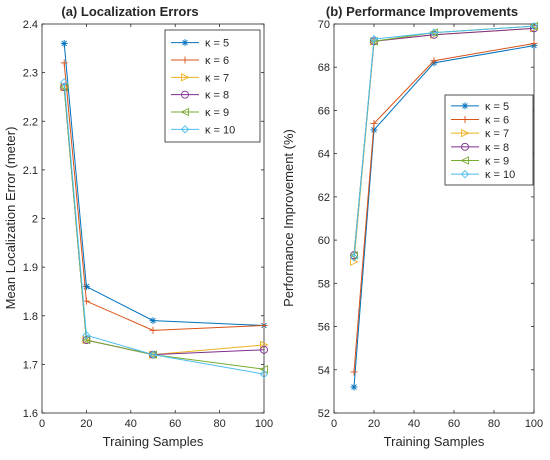 The image size is (550, 460). What do you see at coordinates (30, 317) in the screenshot?
I see `y-tick-label: 1.8` at bounding box center [30, 317].